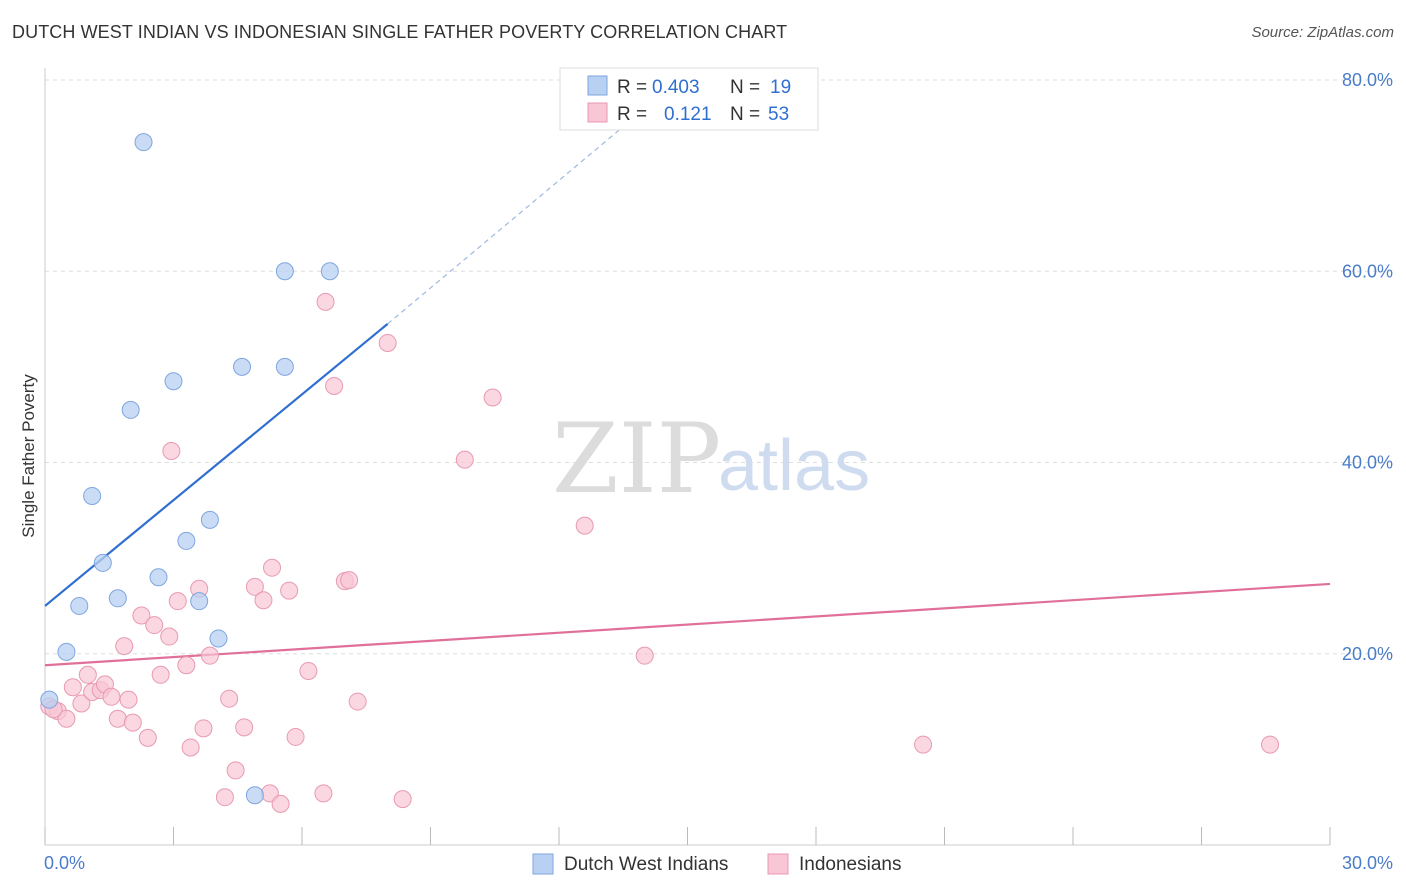 The height and width of the screenshot is (892, 1406). What do you see at coordinates (1367, 863) in the screenshot?
I see `x-tick-label: 30.0%` at bounding box center [1367, 863].